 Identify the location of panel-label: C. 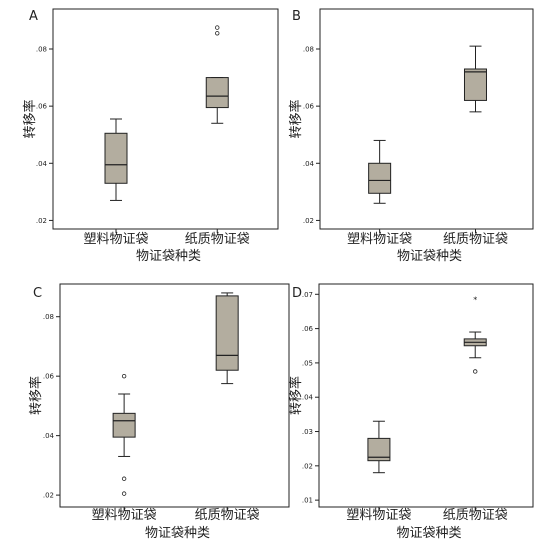
(37, 293).